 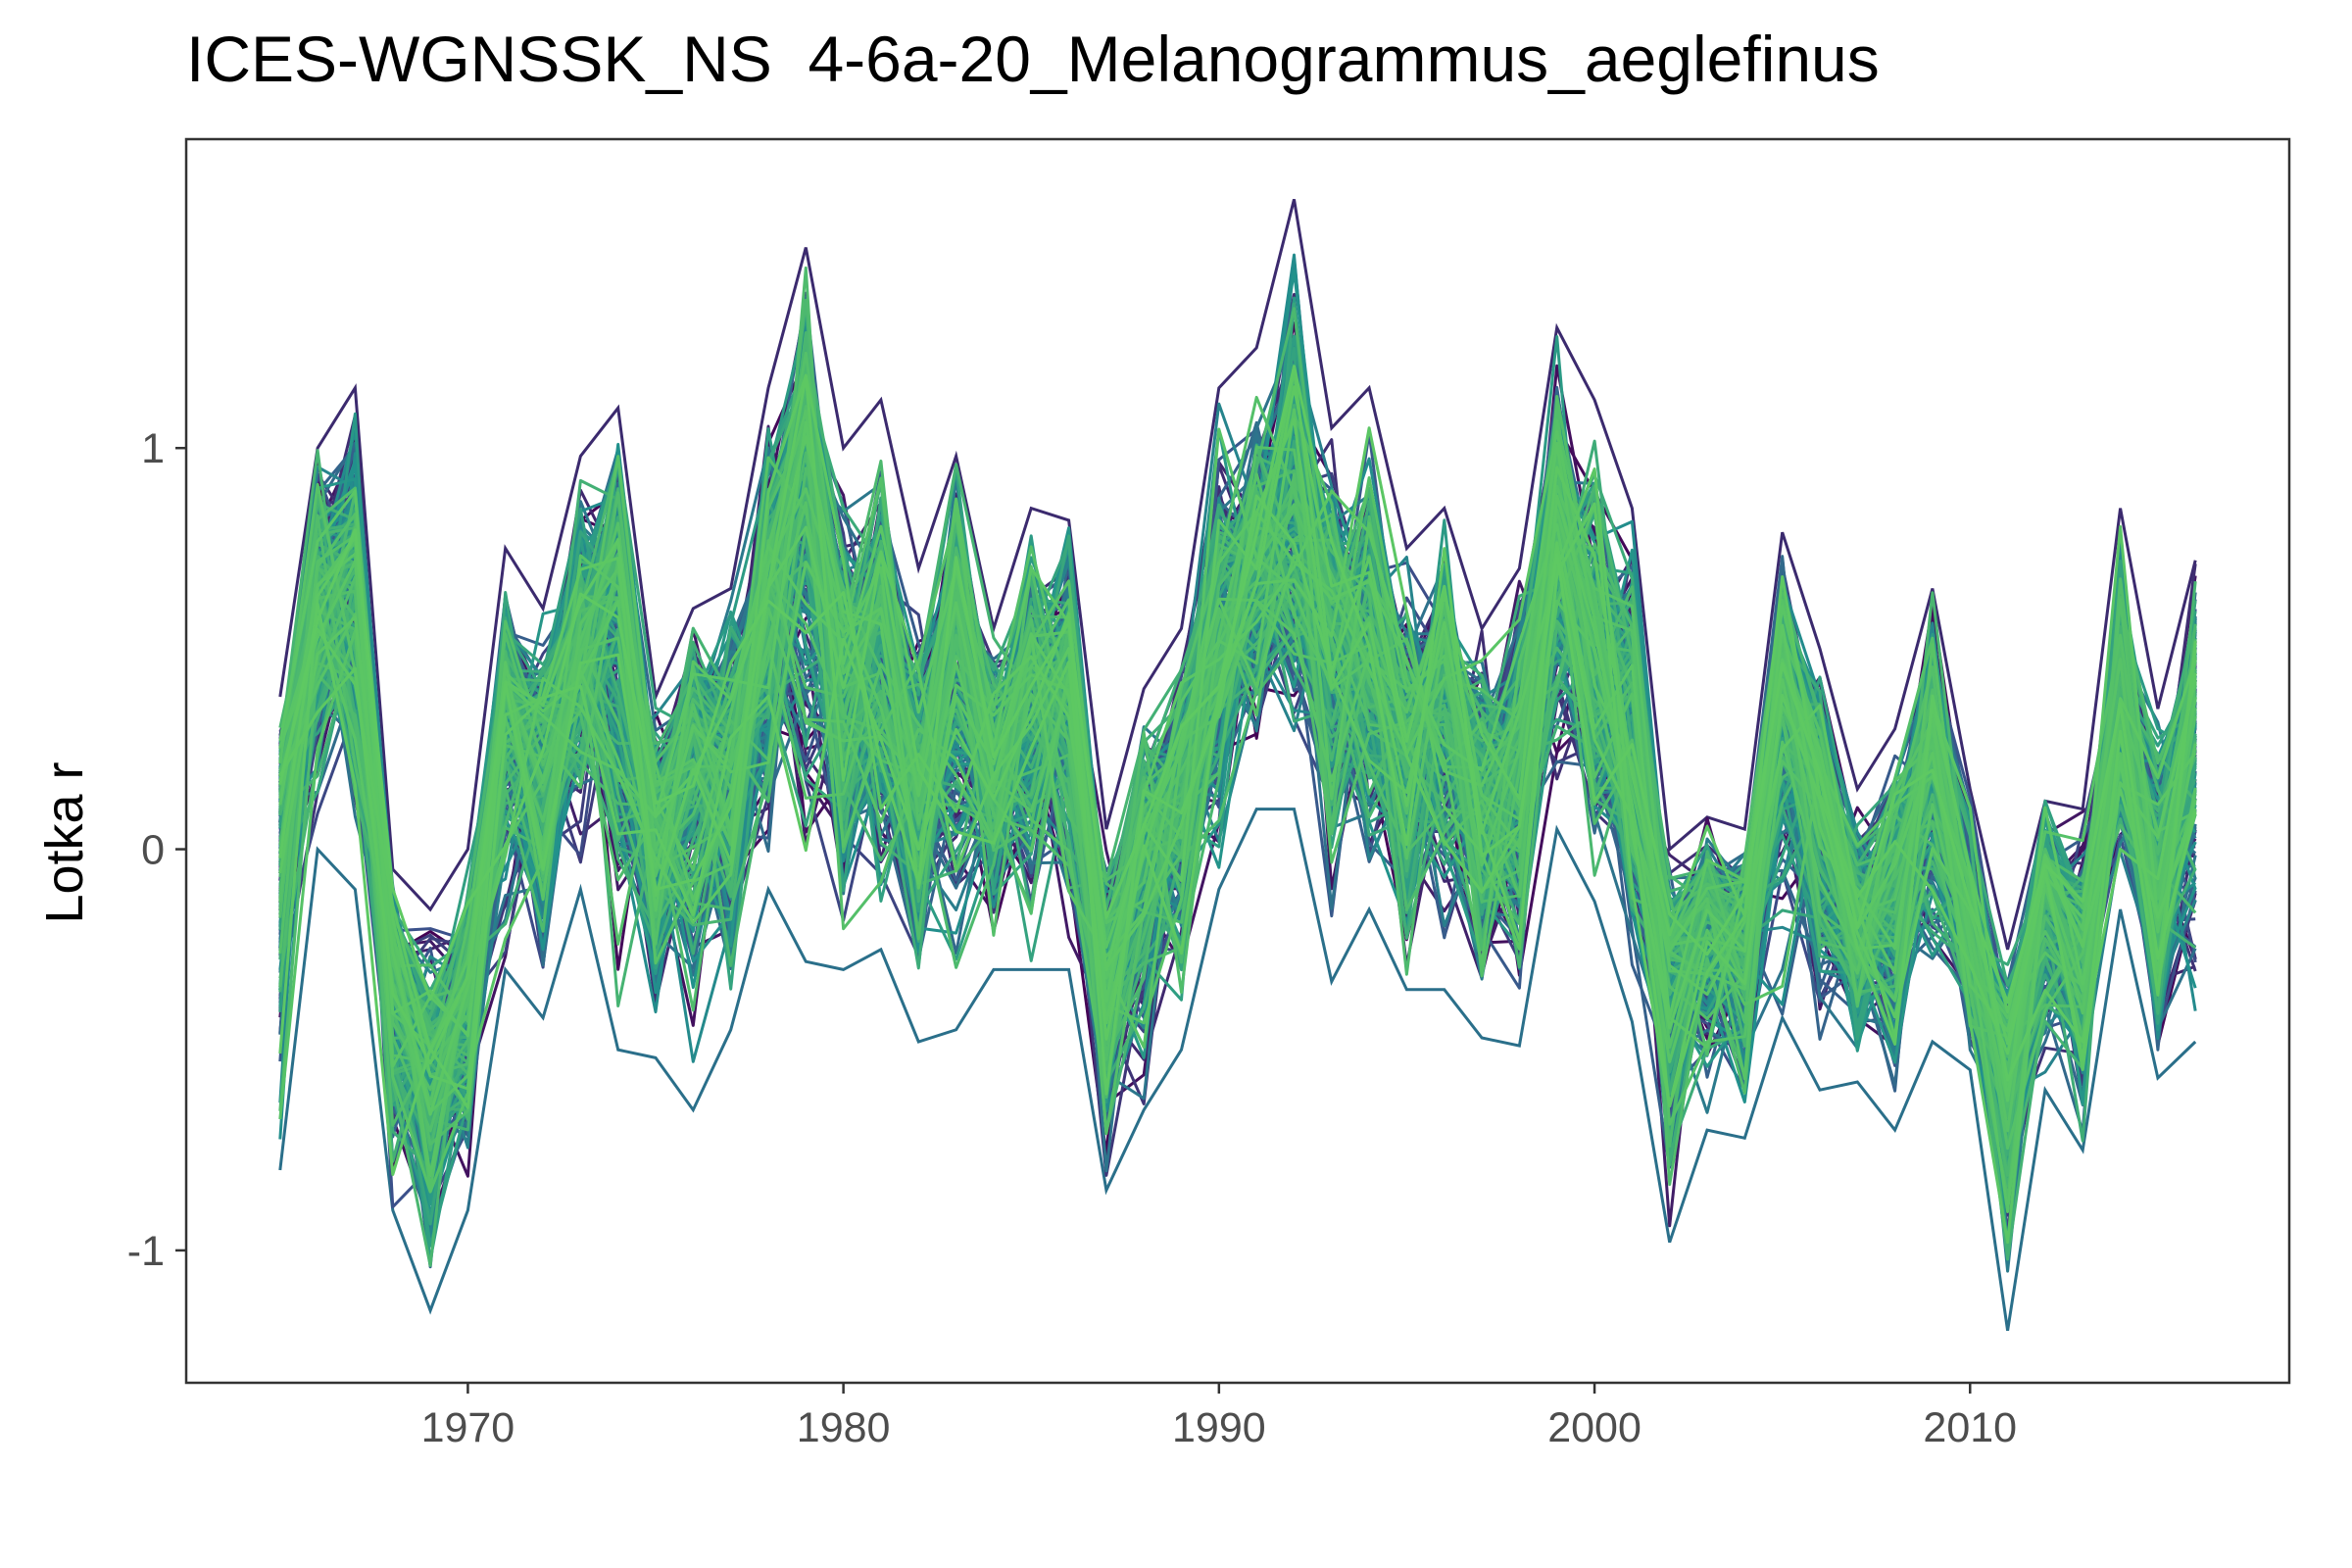 I want to click on y-tick-label: -1, so click(x=146, y=1251).